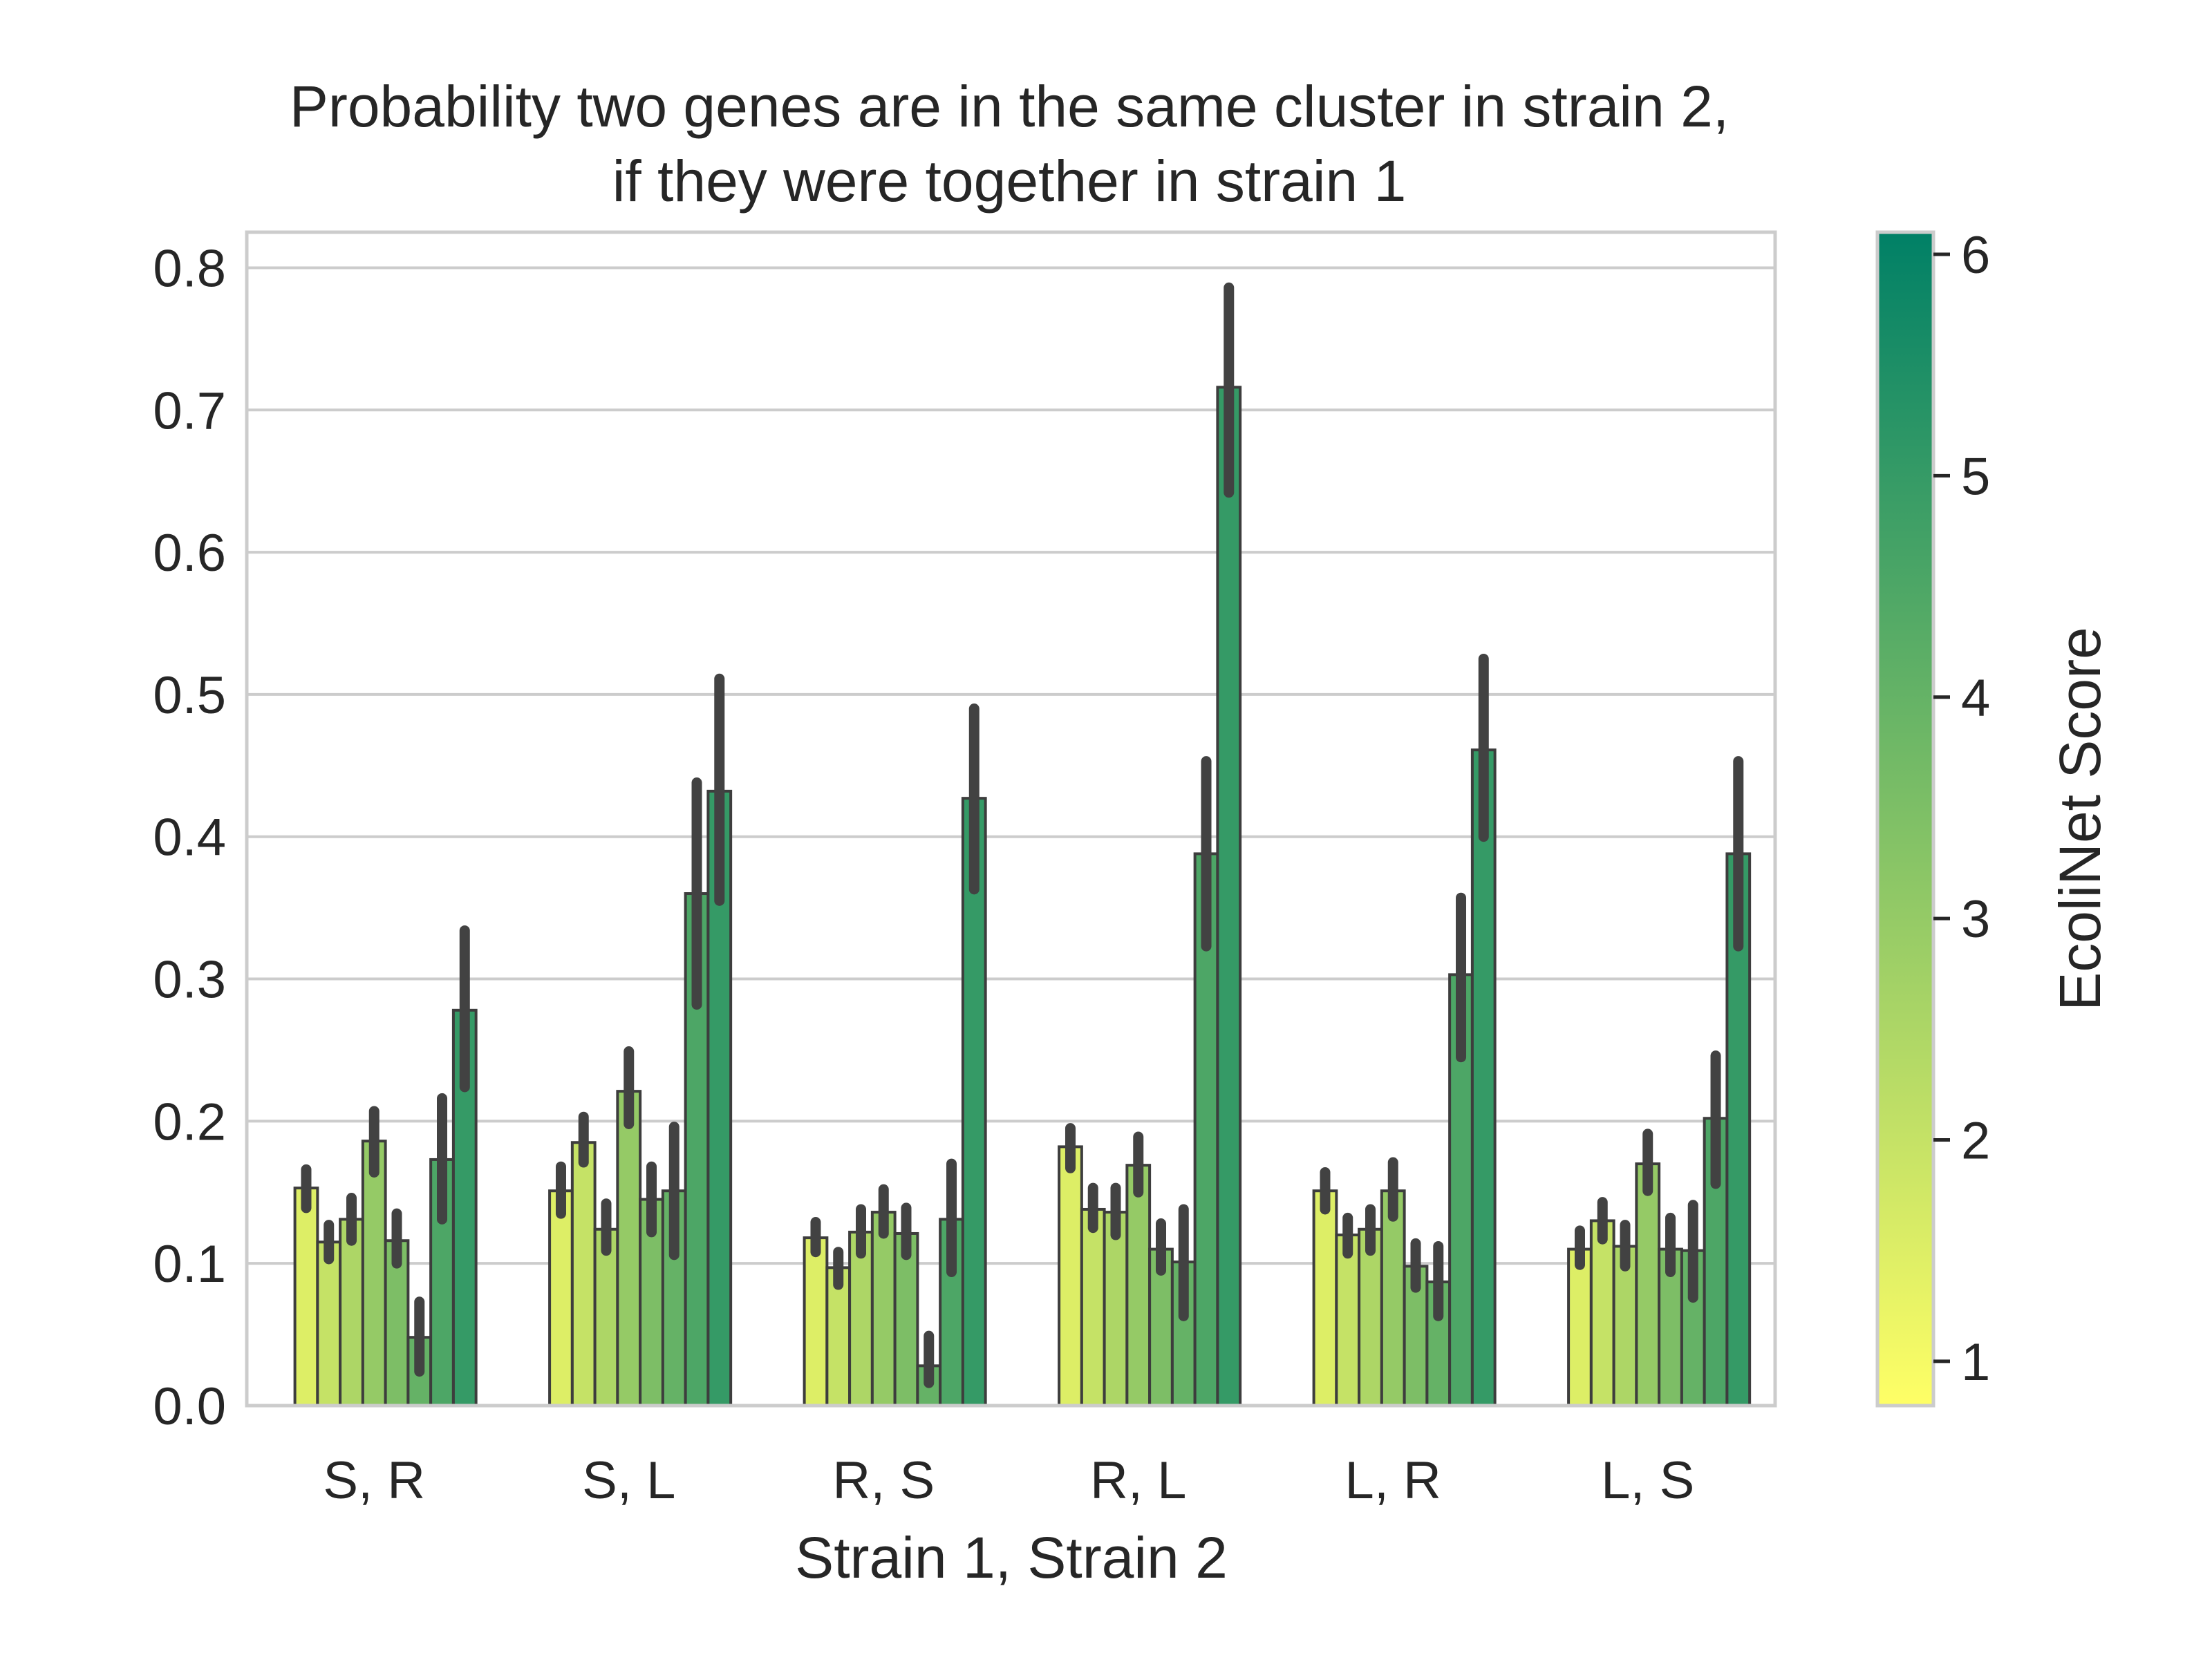 This screenshot has height=1662, width=2212. I want to click on colorbar-tick-label: 1, so click(1975, 1363).